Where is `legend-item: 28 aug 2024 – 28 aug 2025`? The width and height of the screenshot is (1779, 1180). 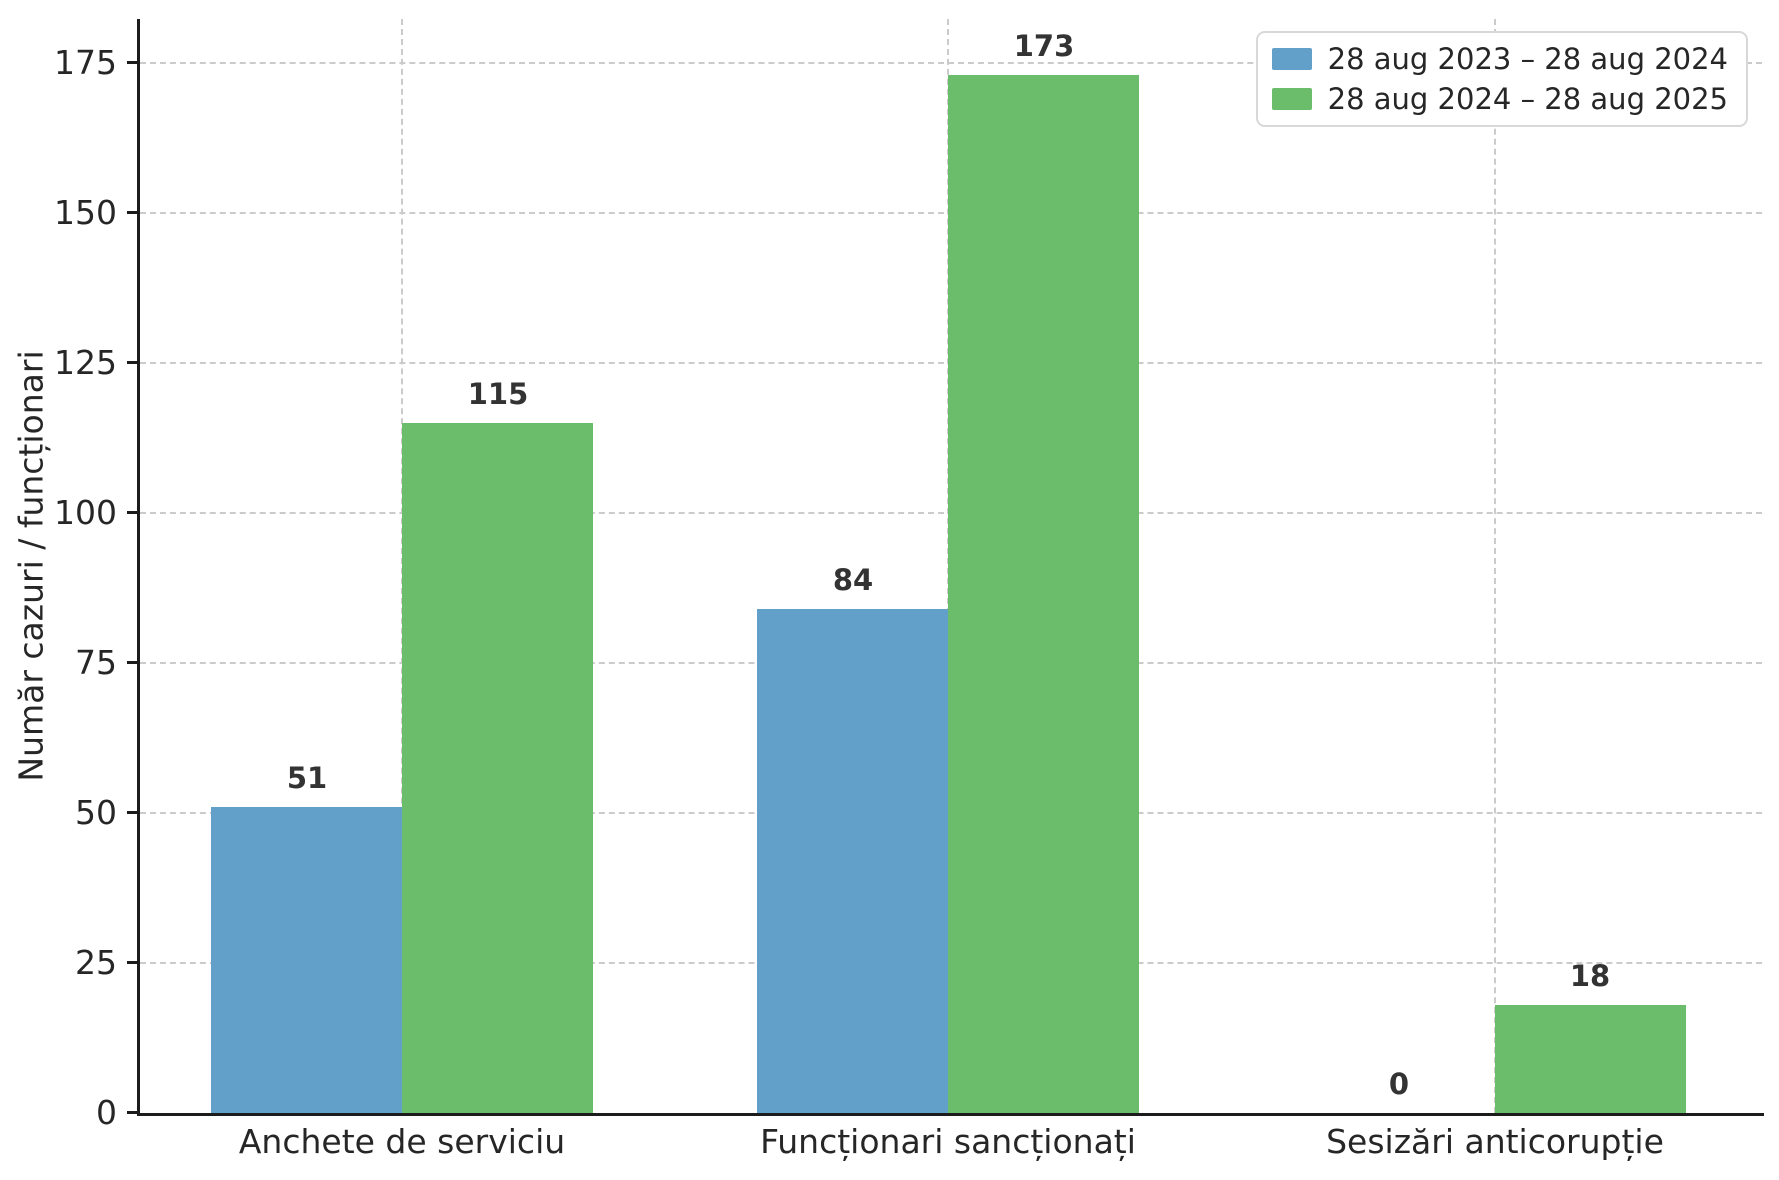
legend-item: 28 aug 2024 – 28 aug 2025 is located at coordinates (1499, 99).